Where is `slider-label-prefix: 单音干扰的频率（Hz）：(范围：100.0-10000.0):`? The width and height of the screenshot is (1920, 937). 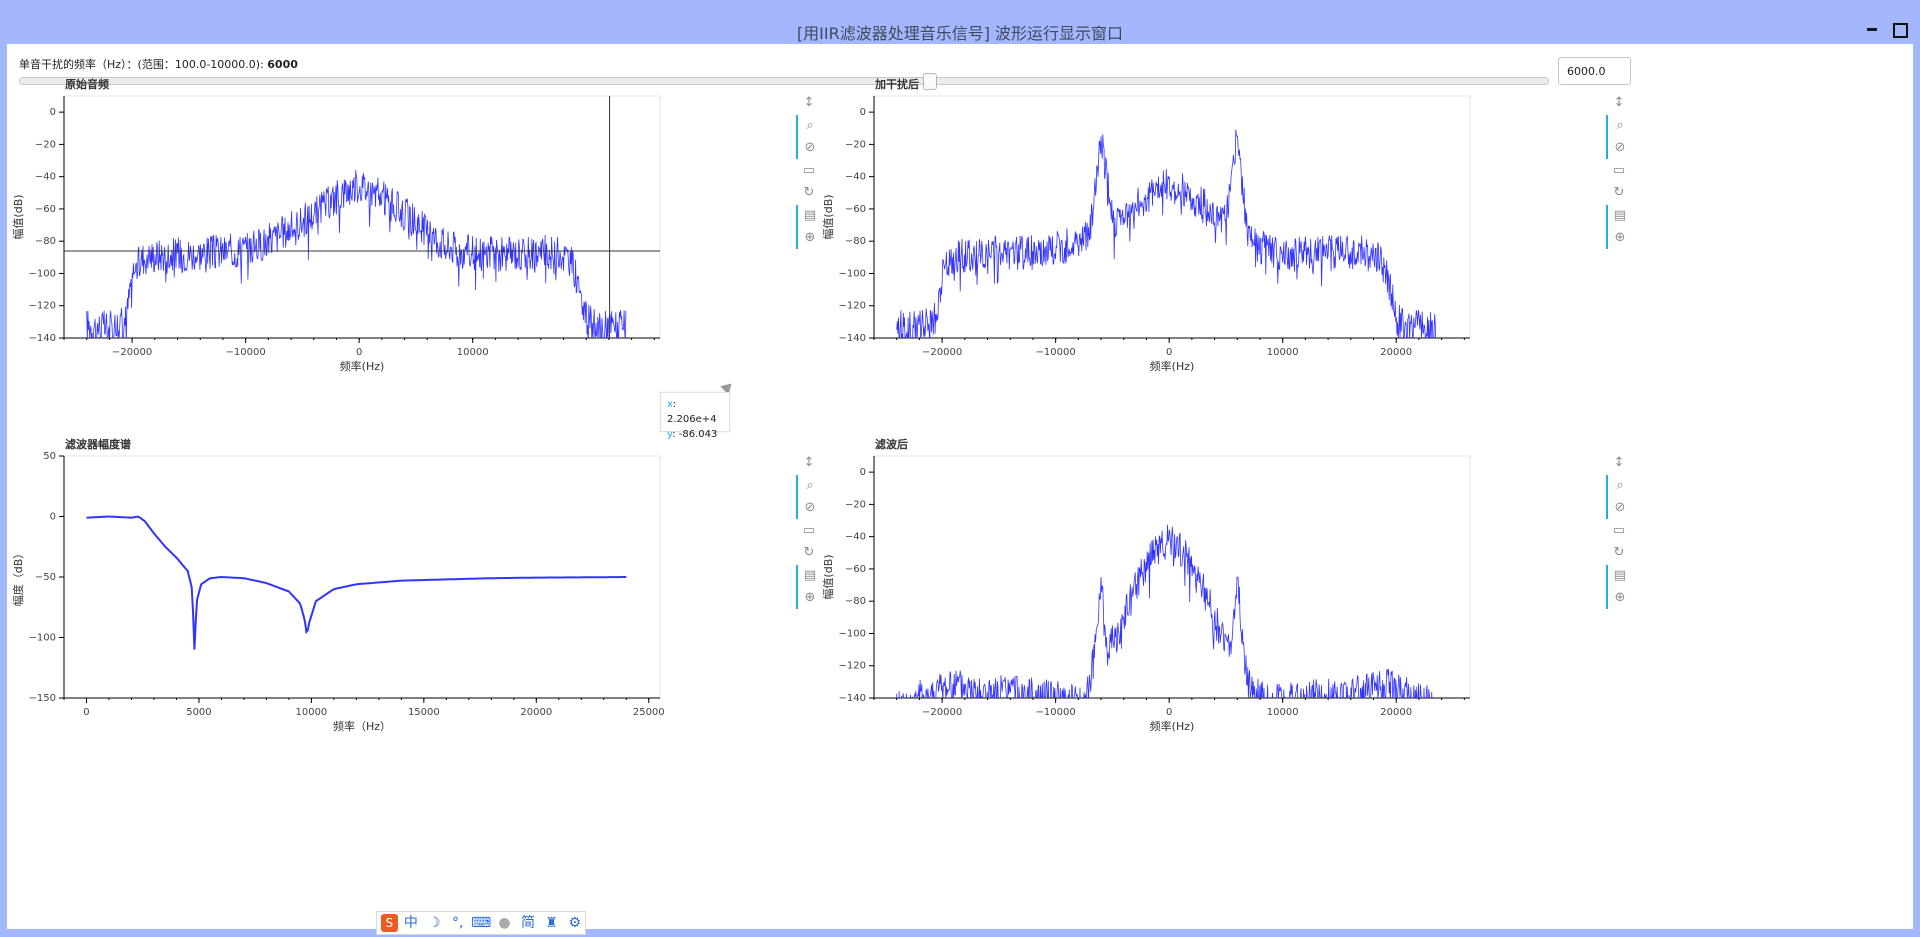
slider-label-prefix: 单音干扰的频率（Hz）：(范围：100.0-10000.0): is located at coordinates (143, 64).